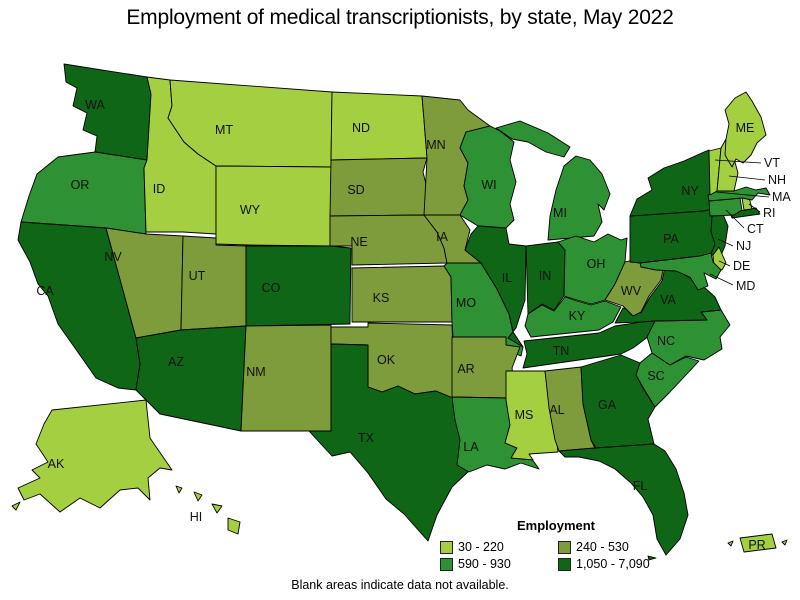  Describe the element at coordinates (400, 585) in the screenshot. I see `footnote: Blank areas indicate data not available.` at that location.